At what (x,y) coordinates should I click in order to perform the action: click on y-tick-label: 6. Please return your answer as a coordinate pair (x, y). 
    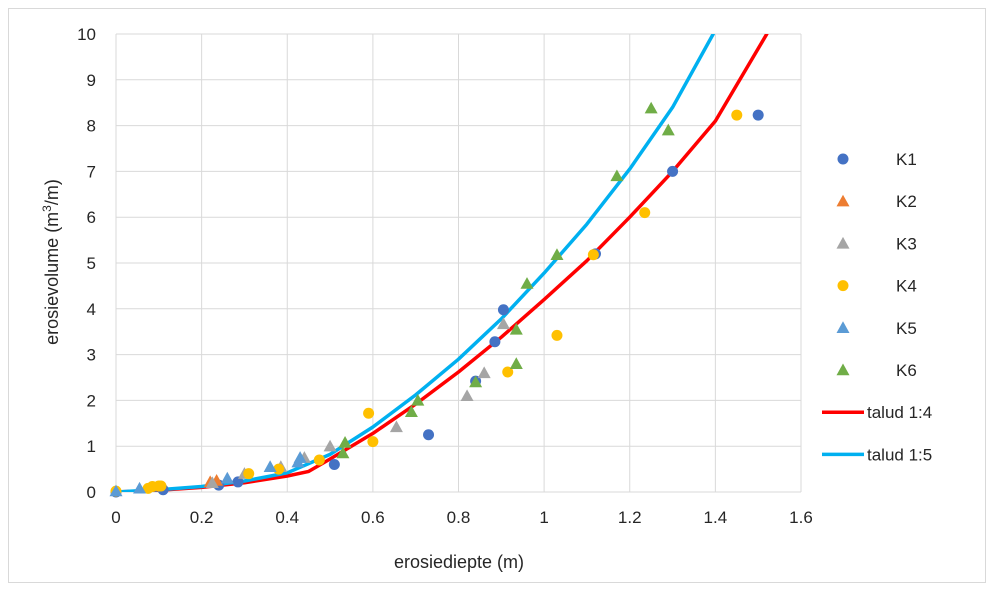
    Looking at the image, I should click on (91, 217).